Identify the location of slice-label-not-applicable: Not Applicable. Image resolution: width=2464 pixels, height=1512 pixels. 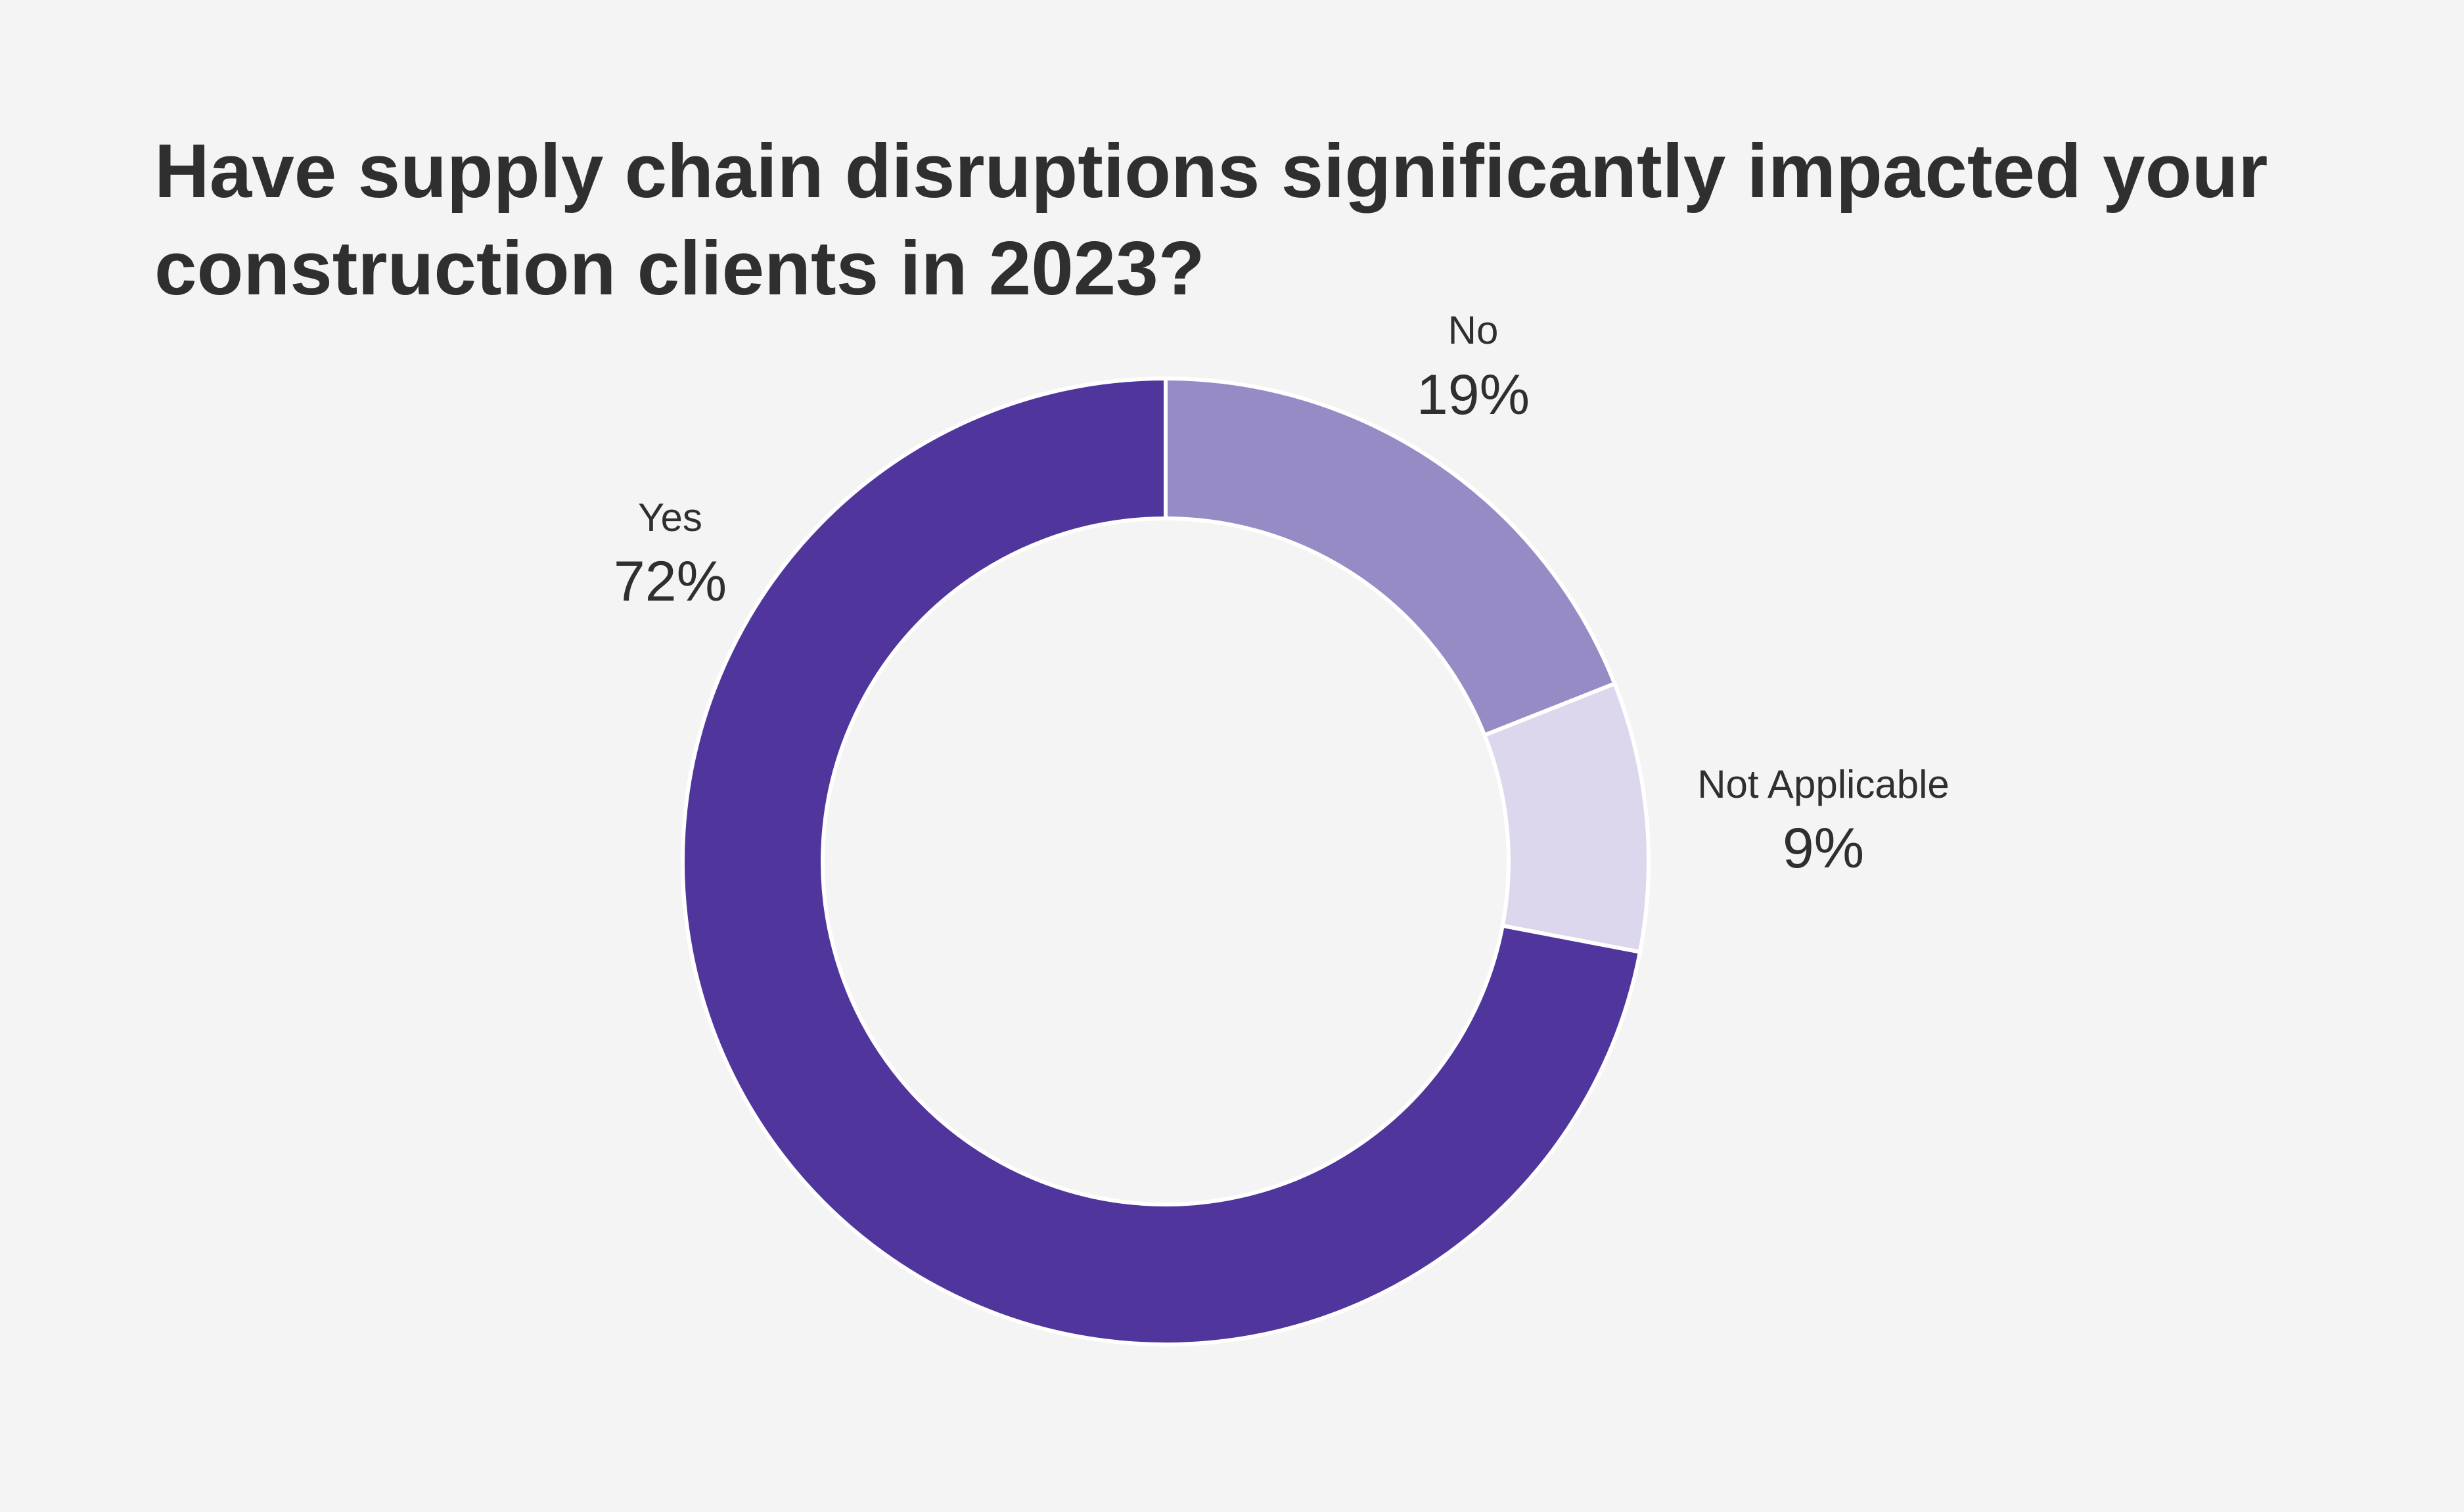
(1824, 784).